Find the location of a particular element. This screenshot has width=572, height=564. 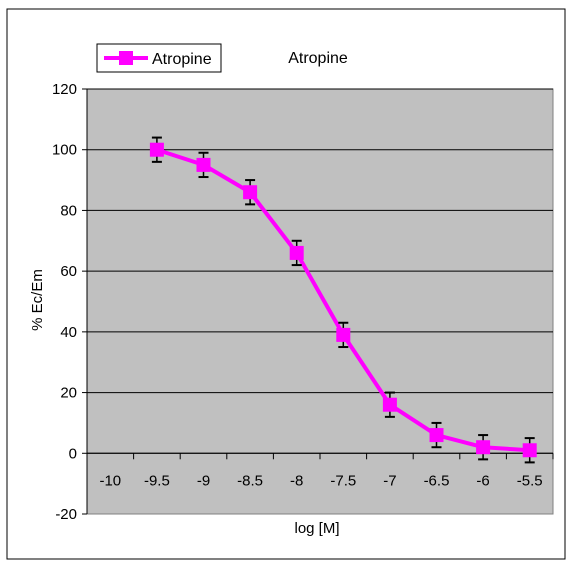

x-tick-label: -8.5 is located at coordinates (250, 480).